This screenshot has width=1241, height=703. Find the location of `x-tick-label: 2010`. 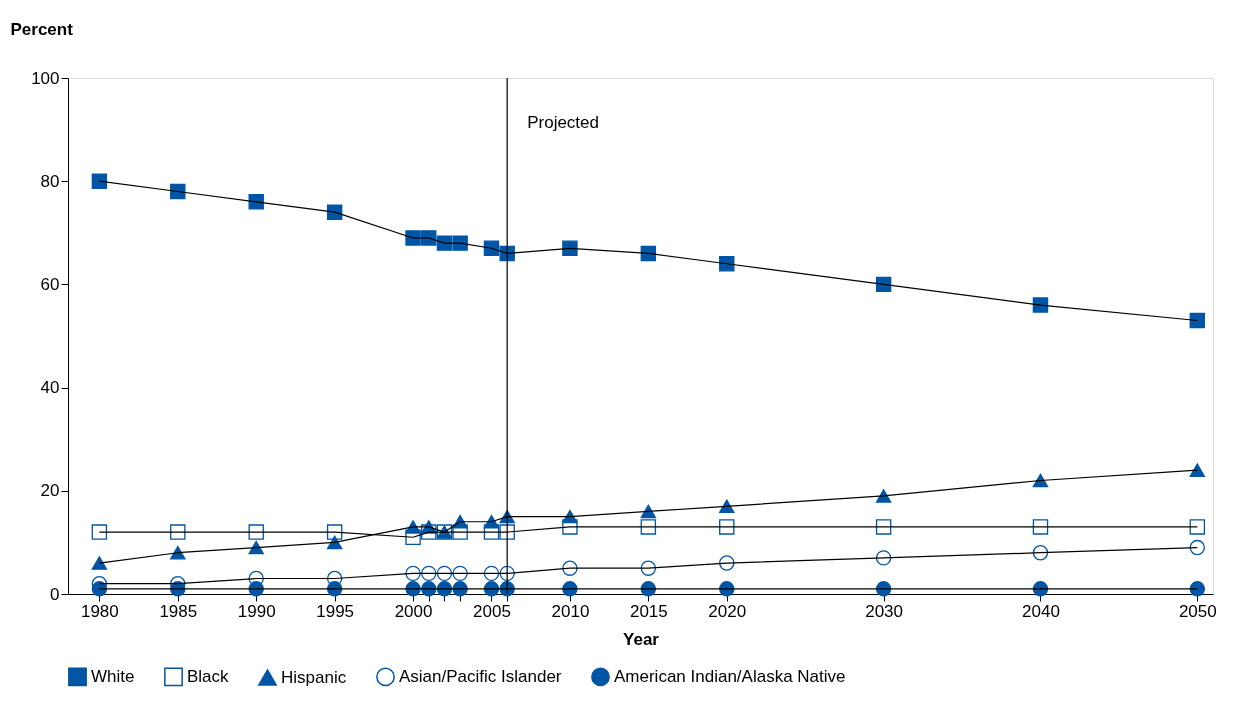

x-tick-label: 2010 is located at coordinates (570, 611).